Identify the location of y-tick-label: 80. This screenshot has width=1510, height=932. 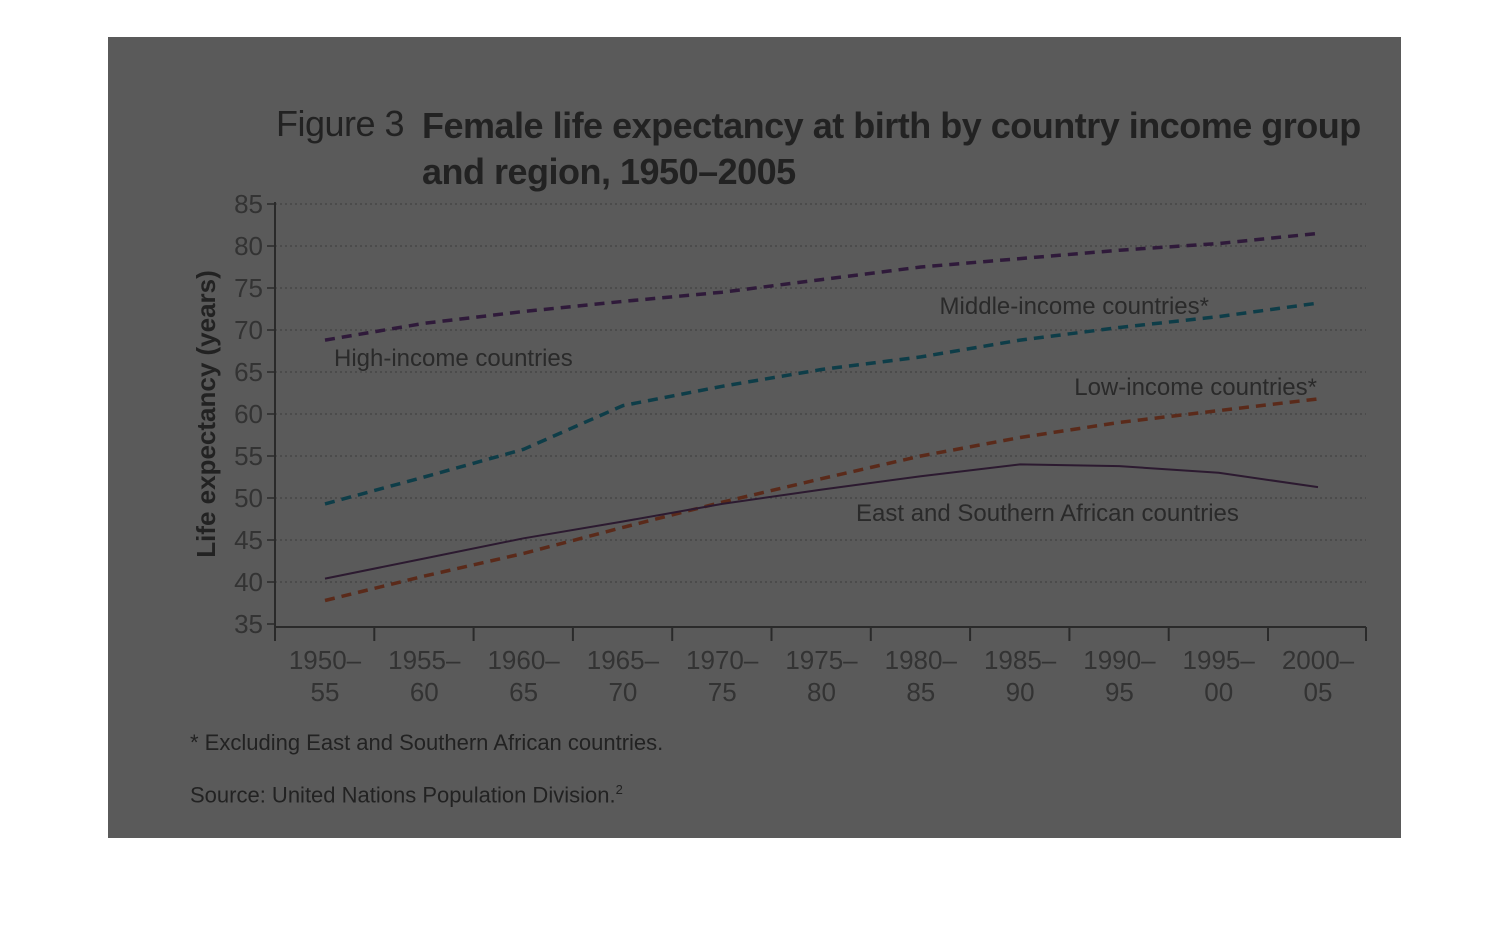
(248, 246).